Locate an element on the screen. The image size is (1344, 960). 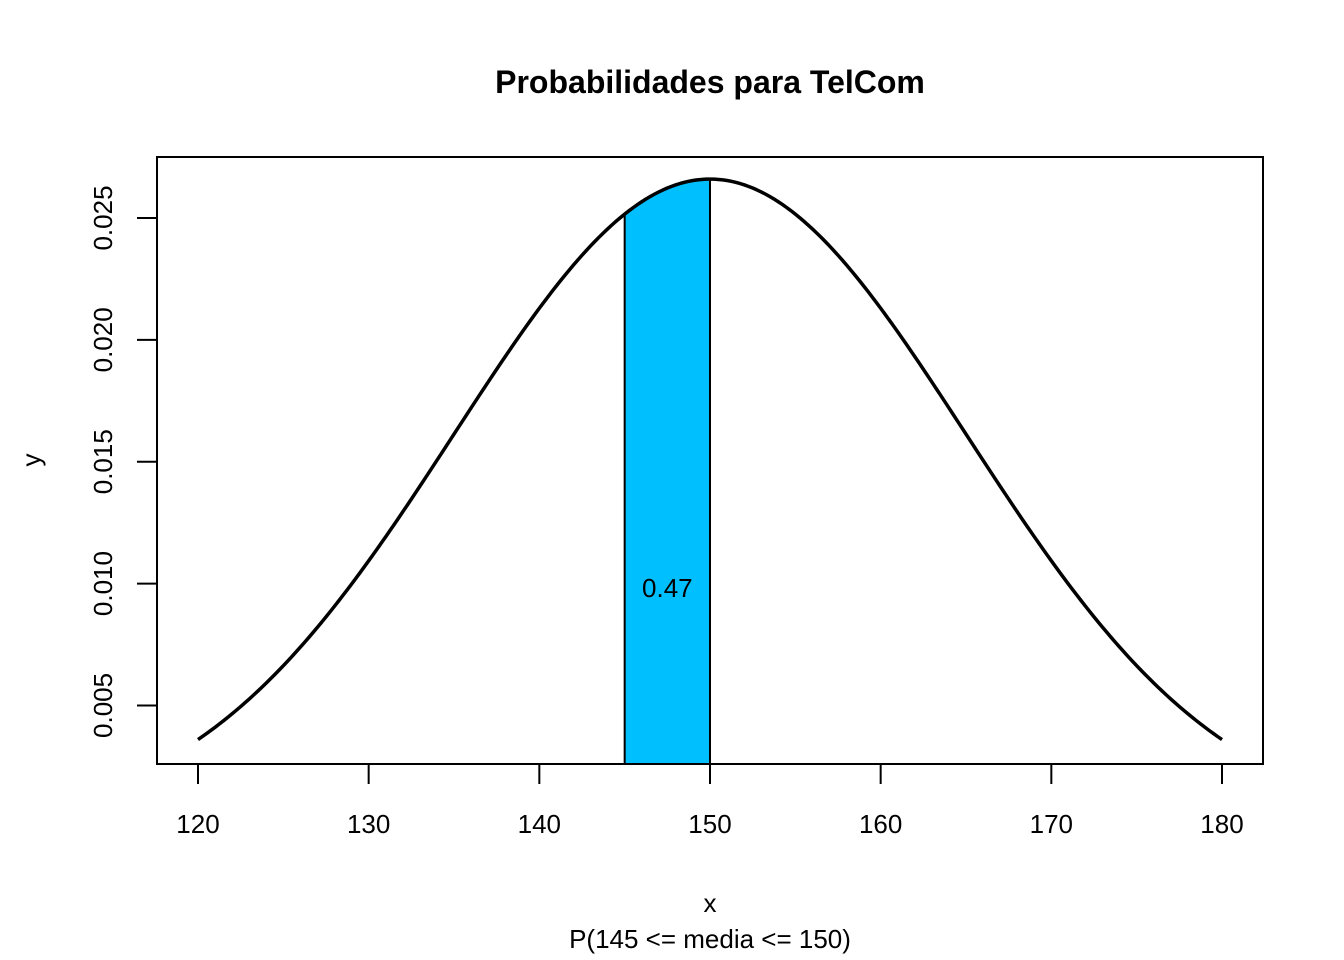
x-tick-label: 180 is located at coordinates (1221, 824).